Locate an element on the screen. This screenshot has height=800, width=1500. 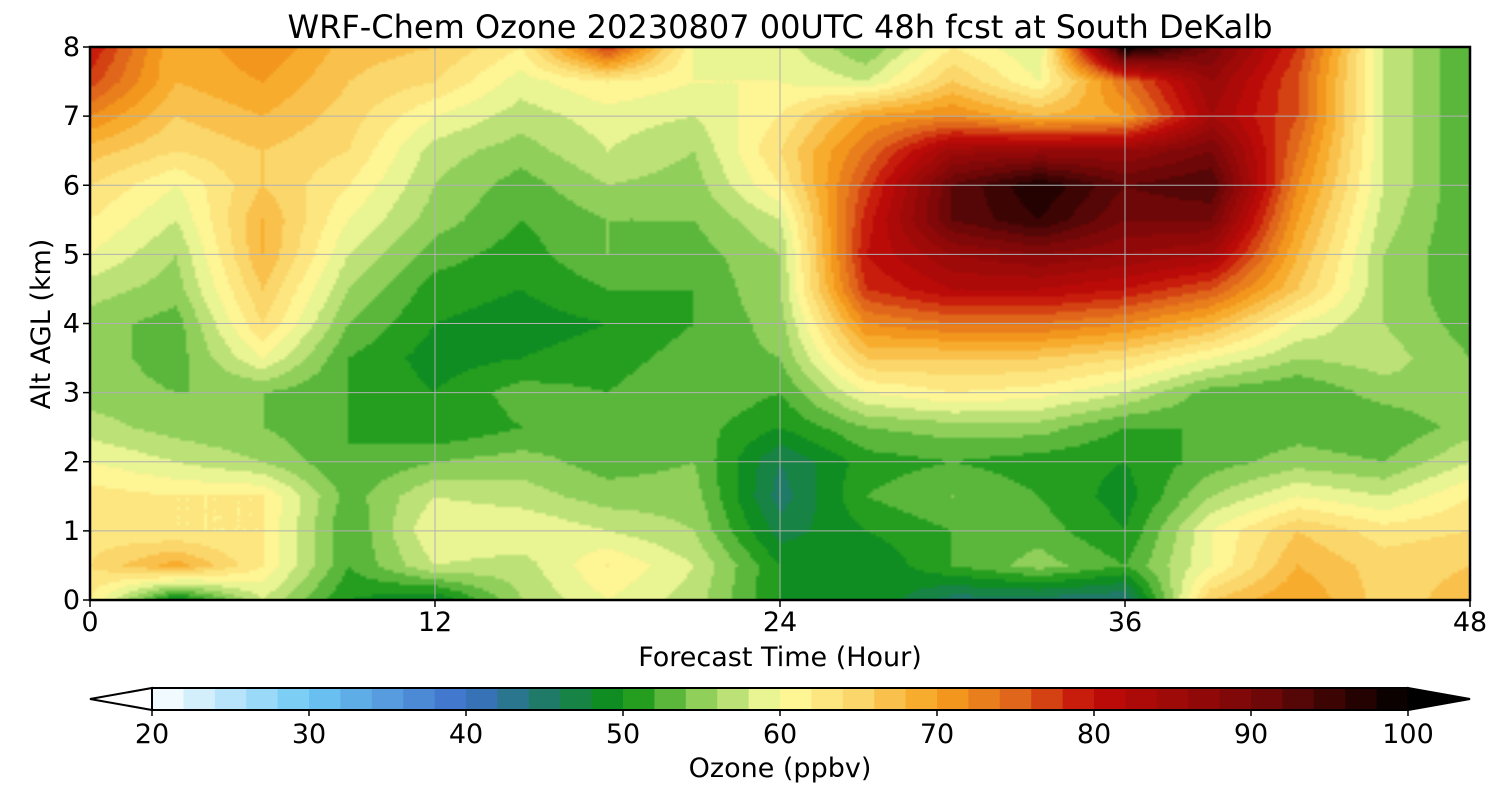
x-tick-label: 48 is located at coordinates (1470, 622).